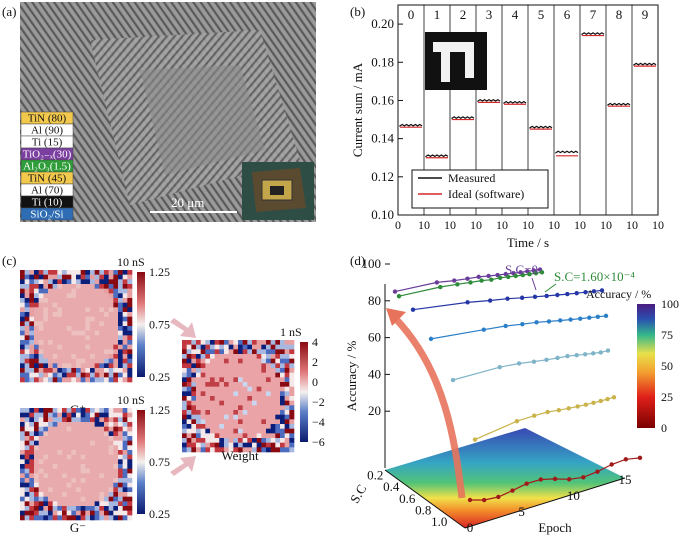 This screenshot has height=538, width=700. Describe the element at coordinates (131, 262) in the screenshot. I see `gplus-unit-label: 10 nS` at that location.